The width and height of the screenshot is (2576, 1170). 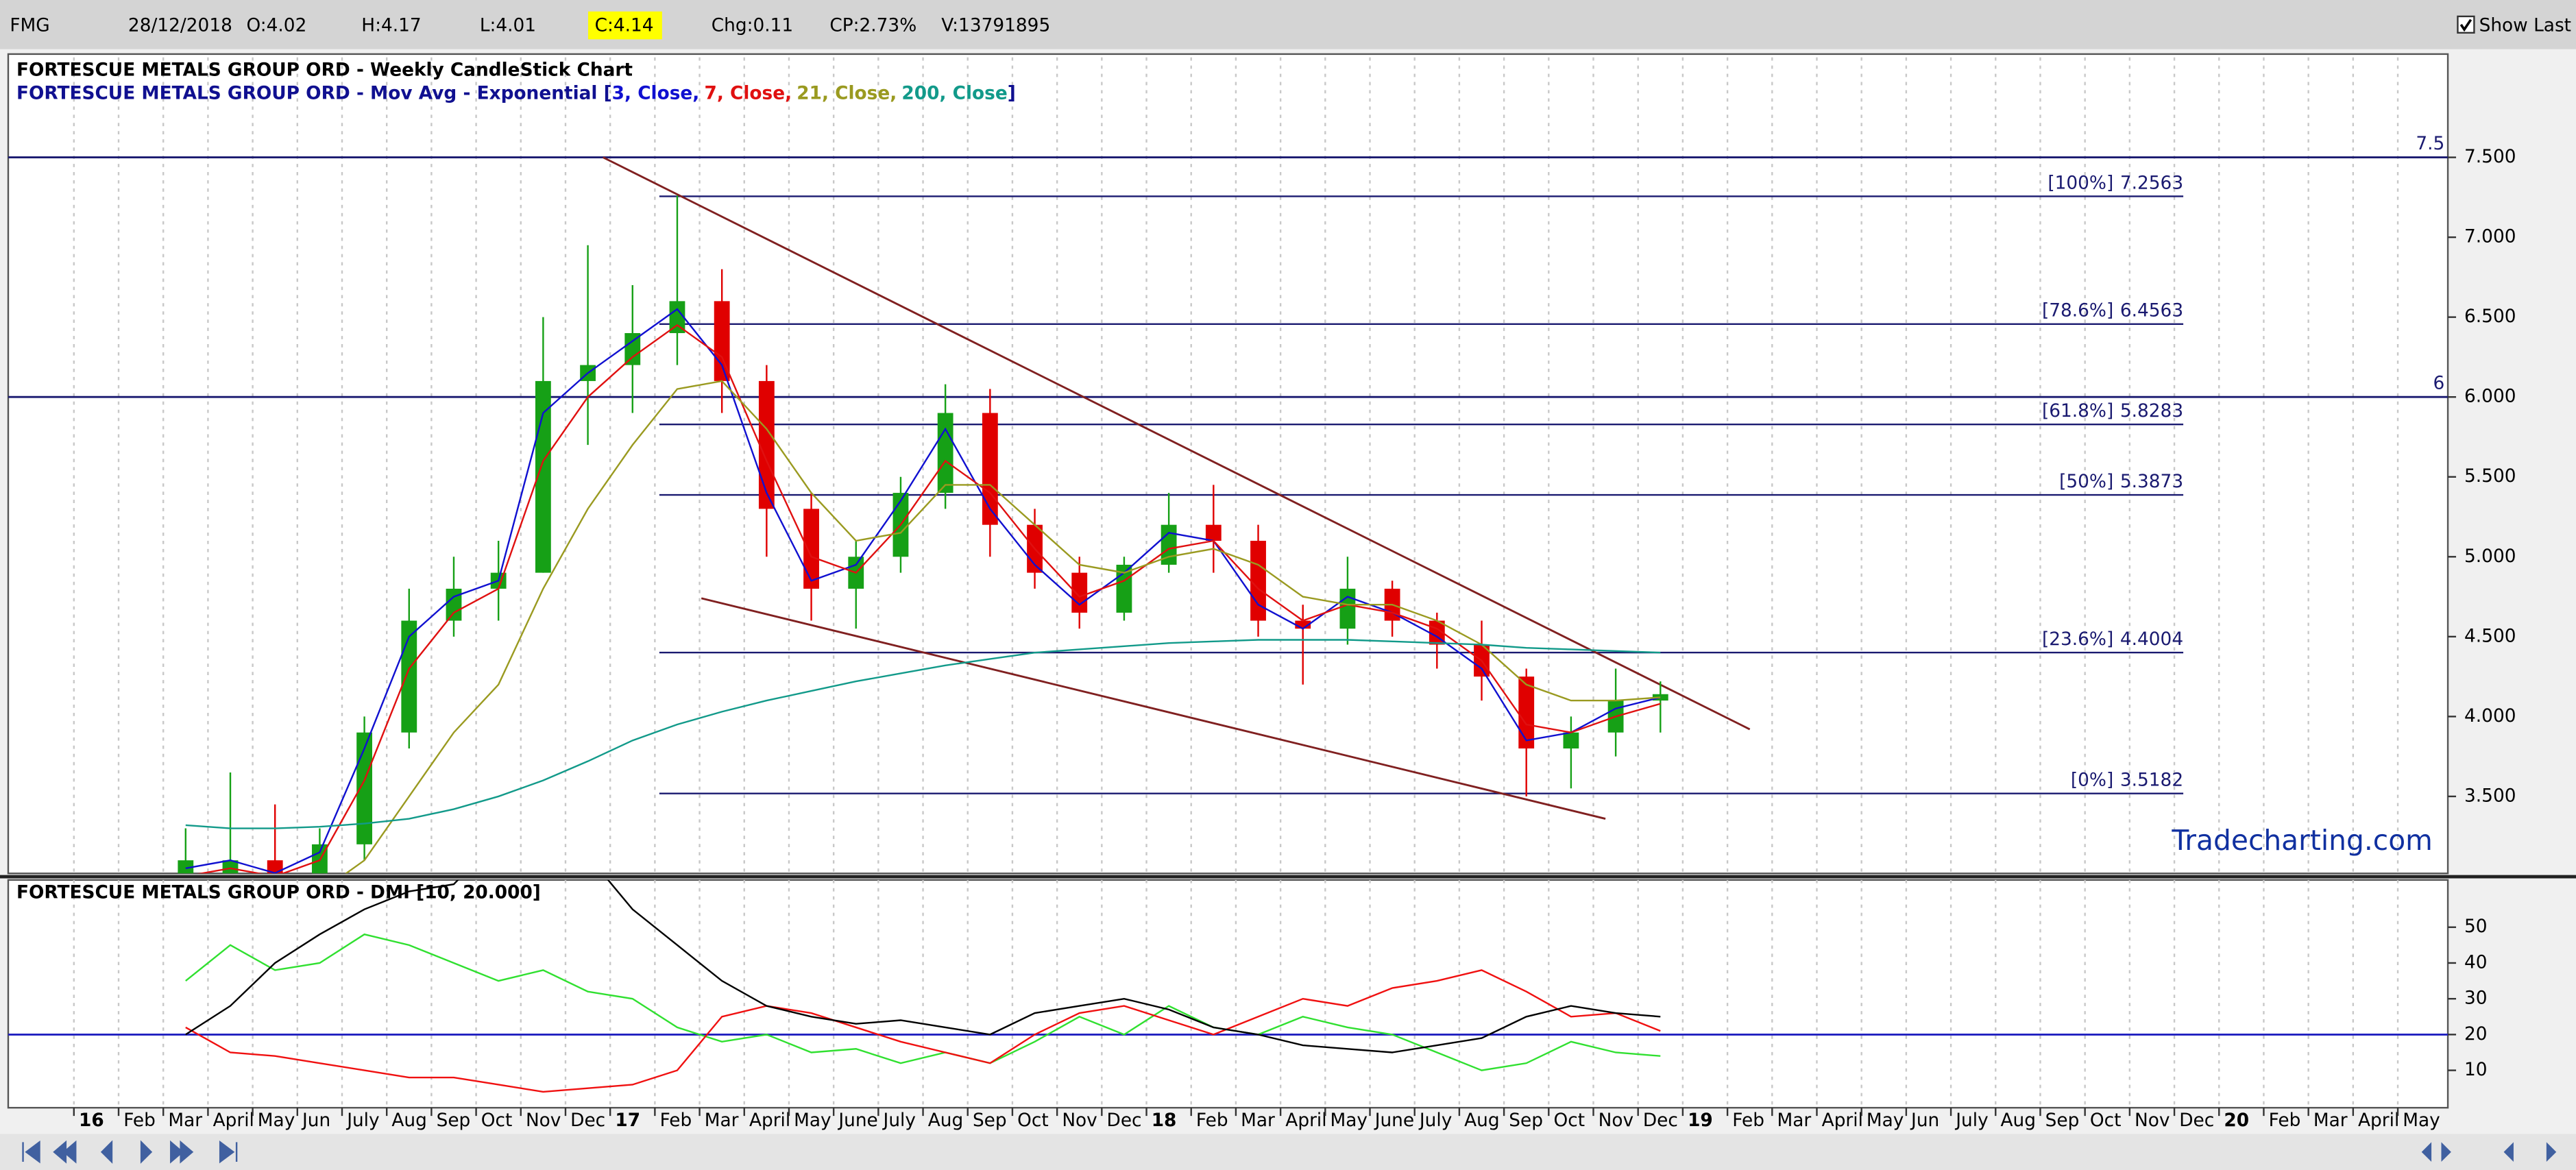 What do you see at coordinates (2151, 411) in the screenshot?
I see `fib-value: 5.8283` at bounding box center [2151, 411].